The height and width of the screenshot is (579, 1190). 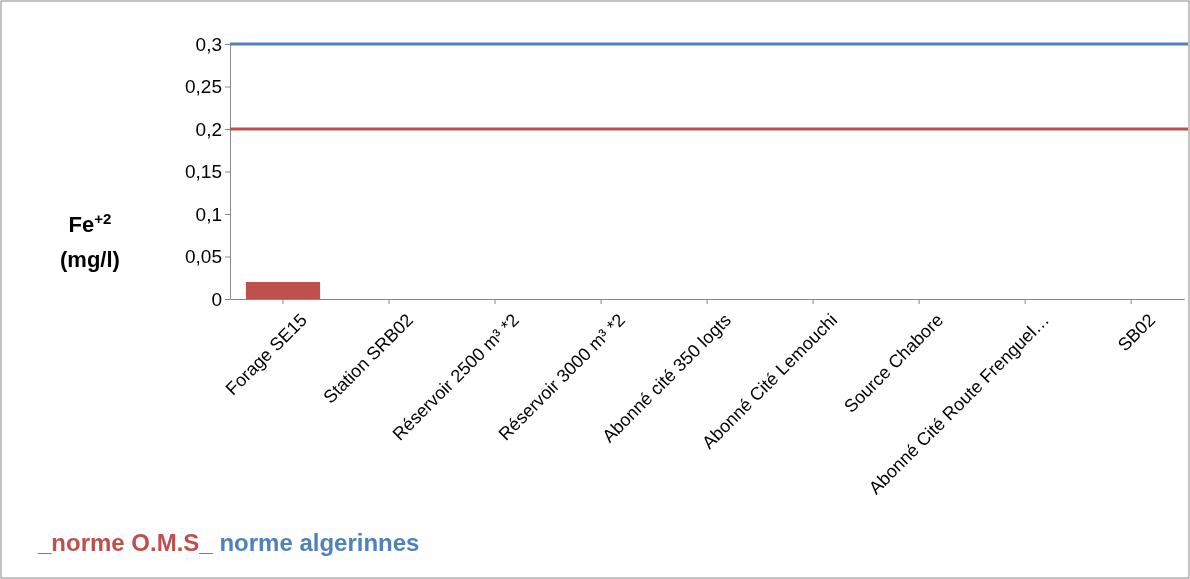 What do you see at coordinates (90, 240) in the screenshot?
I see `text: Fe$^{+2}$ (mg/l)` at bounding box center [90, 240].